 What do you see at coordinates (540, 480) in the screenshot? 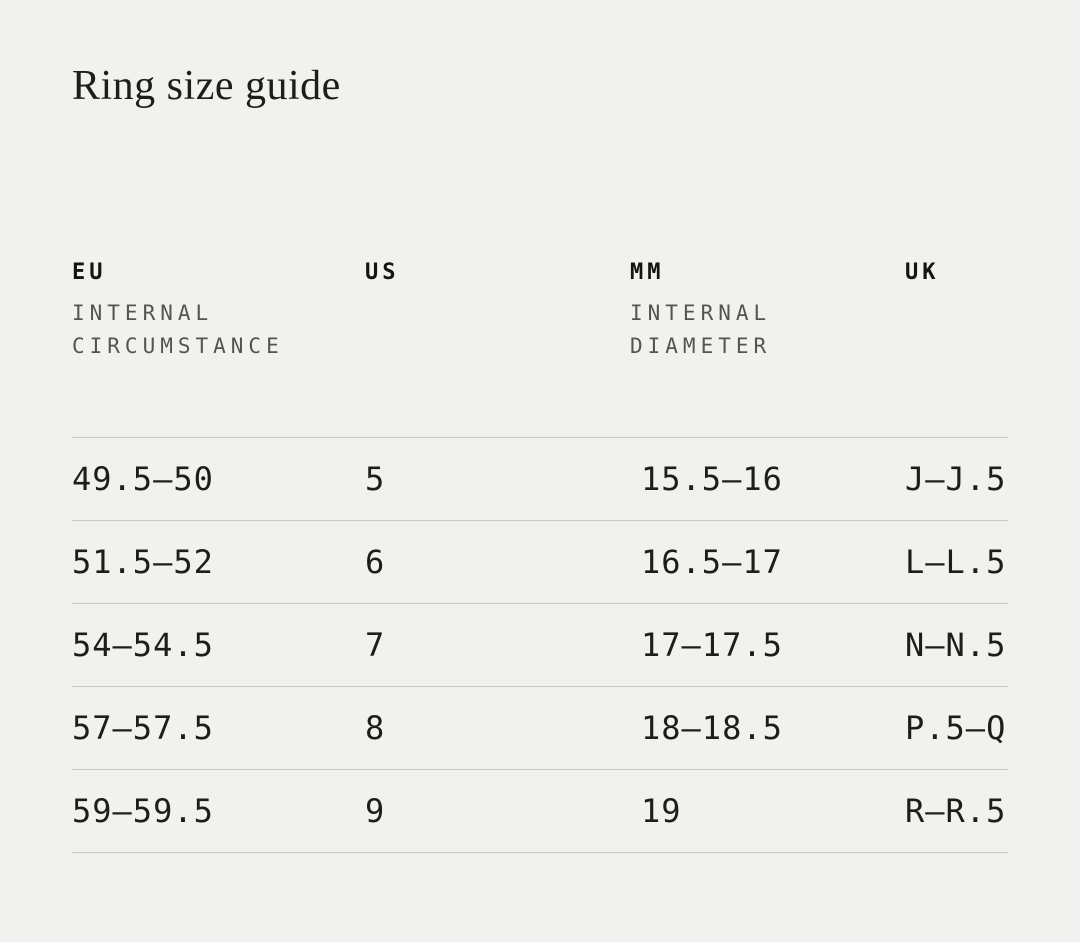
I see `table-row: 49.5—50 5 15.5—16 J—J.5` at bounding box center [540, 480].